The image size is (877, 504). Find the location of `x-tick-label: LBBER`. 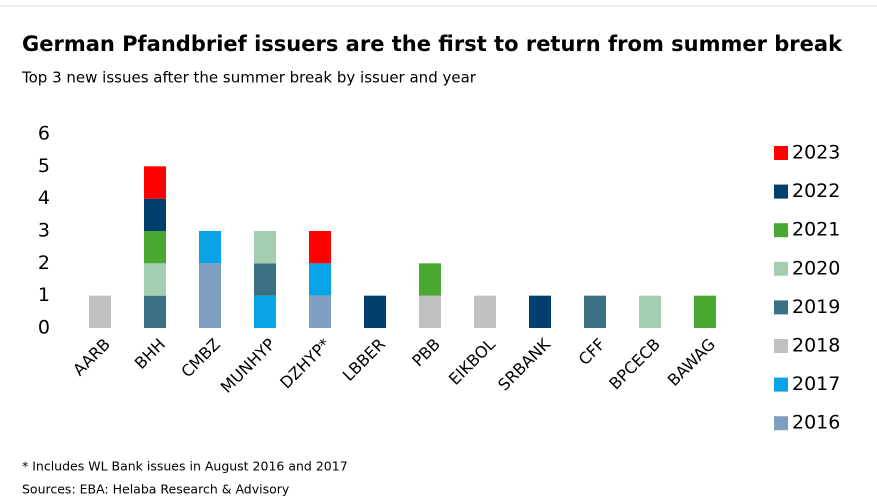

x-tick-label: LBBER is located at coordinates (364, 360).